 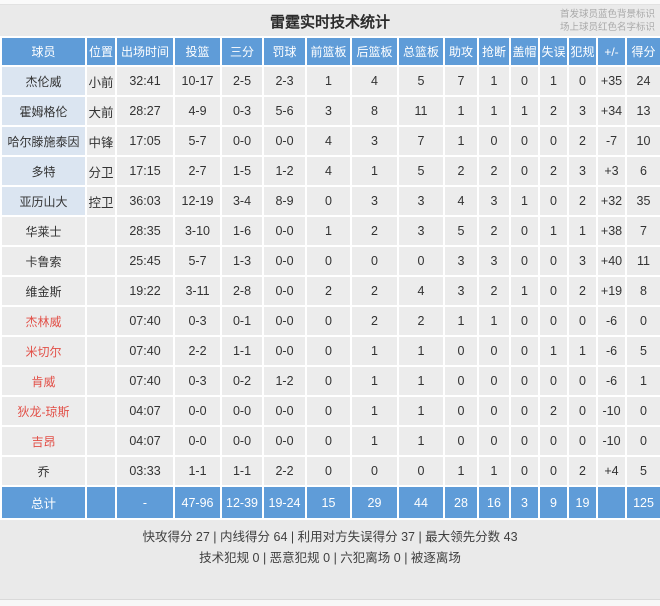 What do you see at coordinates (145, 441) in the screenshot?
I see `stat-cell: 04:07` at bounding box center [145, 441].